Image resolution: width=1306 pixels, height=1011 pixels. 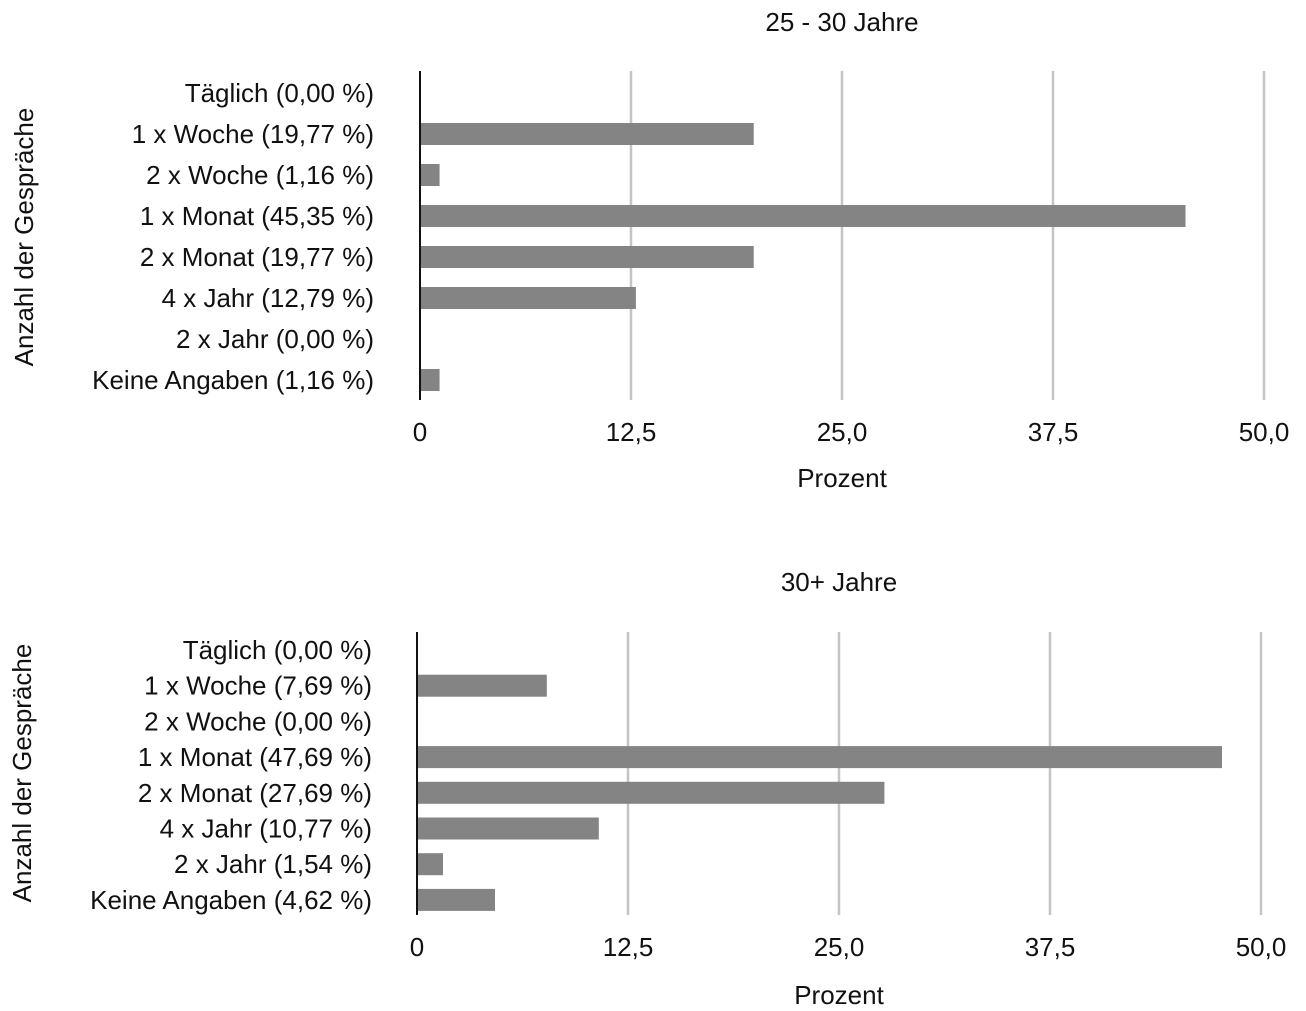 I want to click on chart-2-tick-label-2: 12,5, so click(x=628, y=947).